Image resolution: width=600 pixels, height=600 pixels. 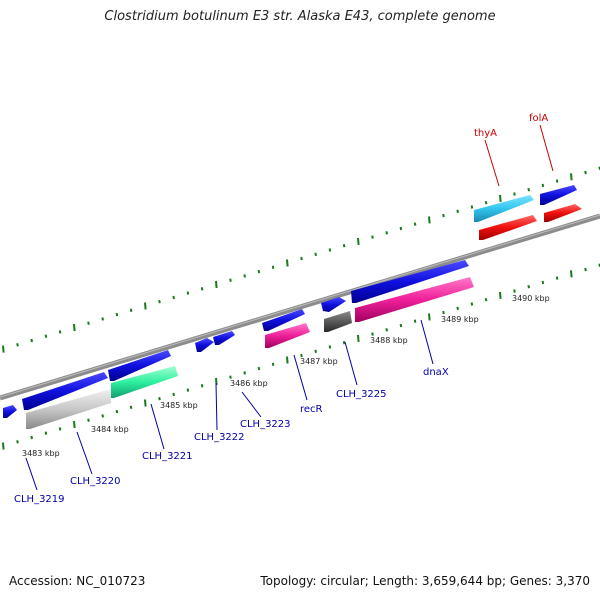 I want to click on gene-label-CLH_3221: CLH_3221, so click(x=167, y=456).